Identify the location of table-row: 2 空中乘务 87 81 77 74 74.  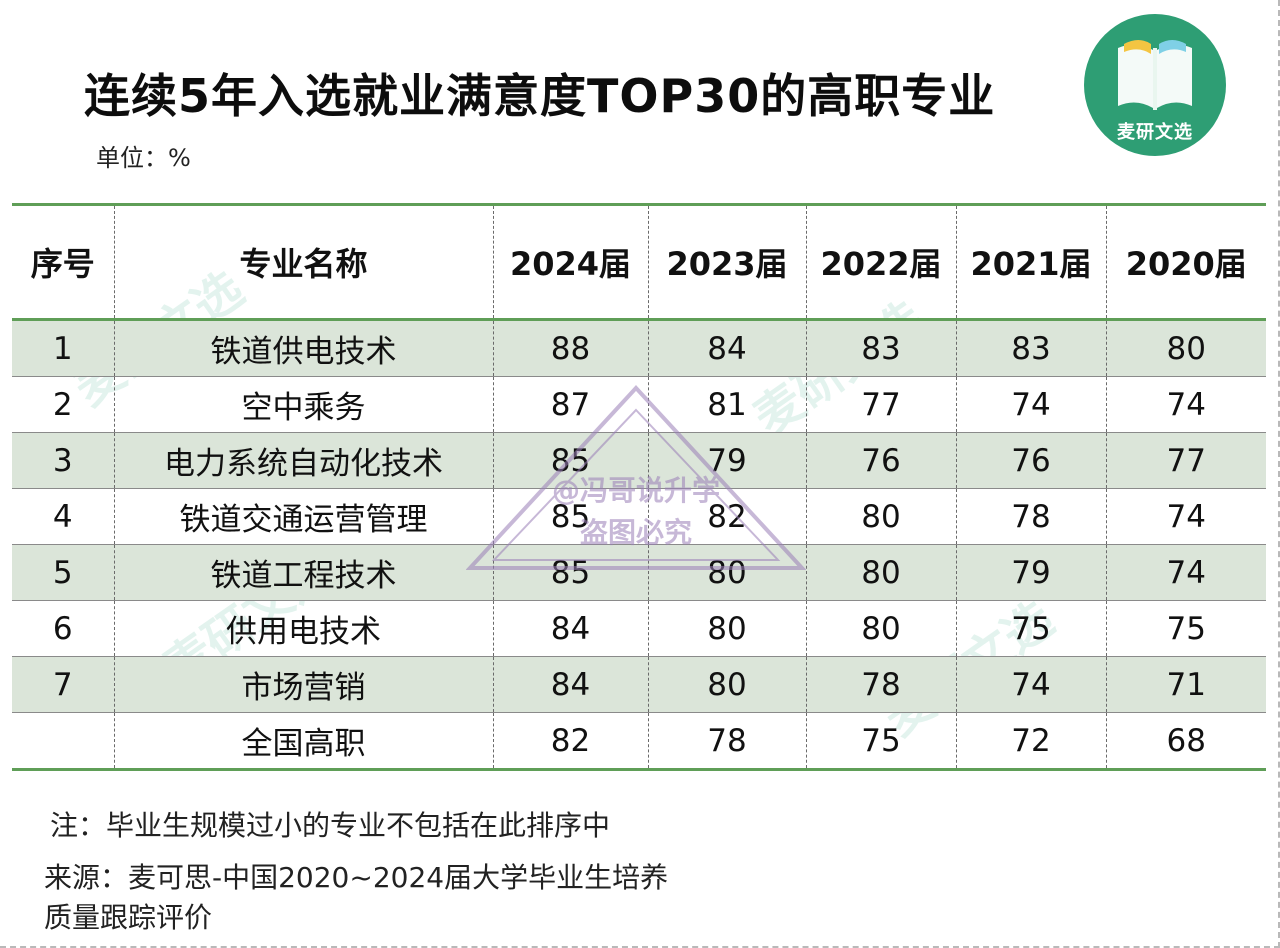
(639, 404).